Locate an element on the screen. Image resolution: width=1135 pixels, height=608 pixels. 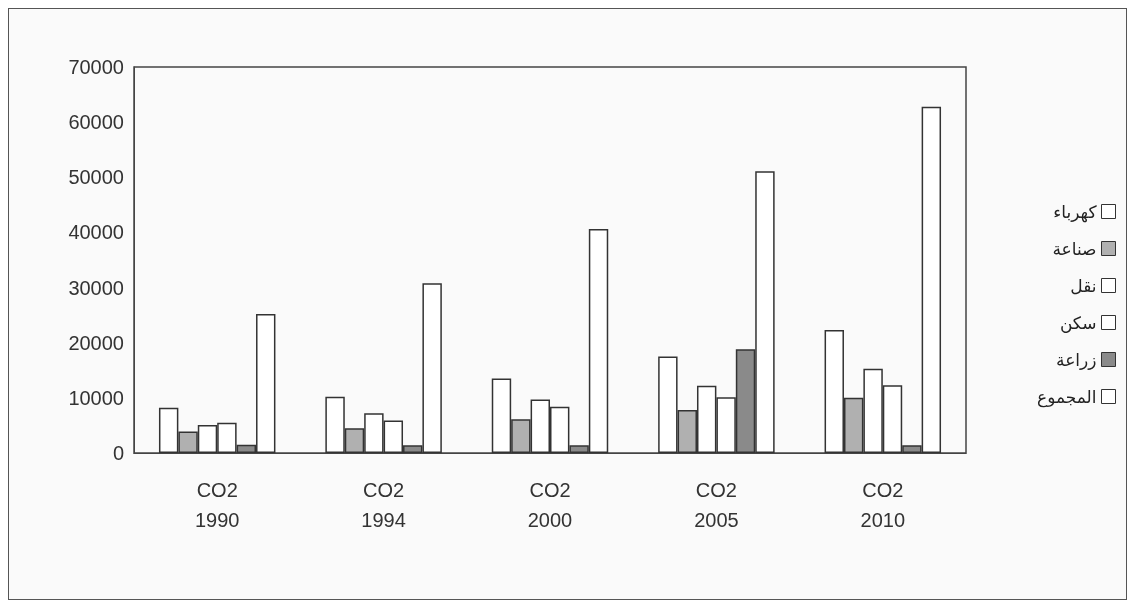
x-tick-label: CO2 2000 is located at coordinates (550, 505).